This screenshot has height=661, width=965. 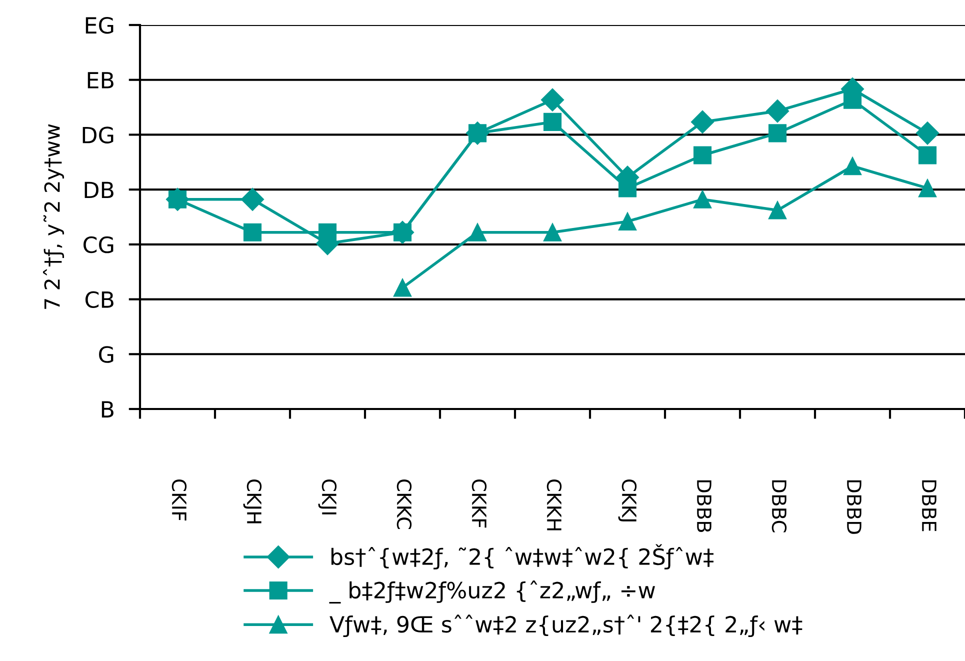 What do you see at coordinates (492, 592) in the screenshot?
I see `legend-label: _ b‡2ƒ‡w2ƒ%uz2 {ˆz2„wƒ„ ÷w` at bounding box center [492, 592].